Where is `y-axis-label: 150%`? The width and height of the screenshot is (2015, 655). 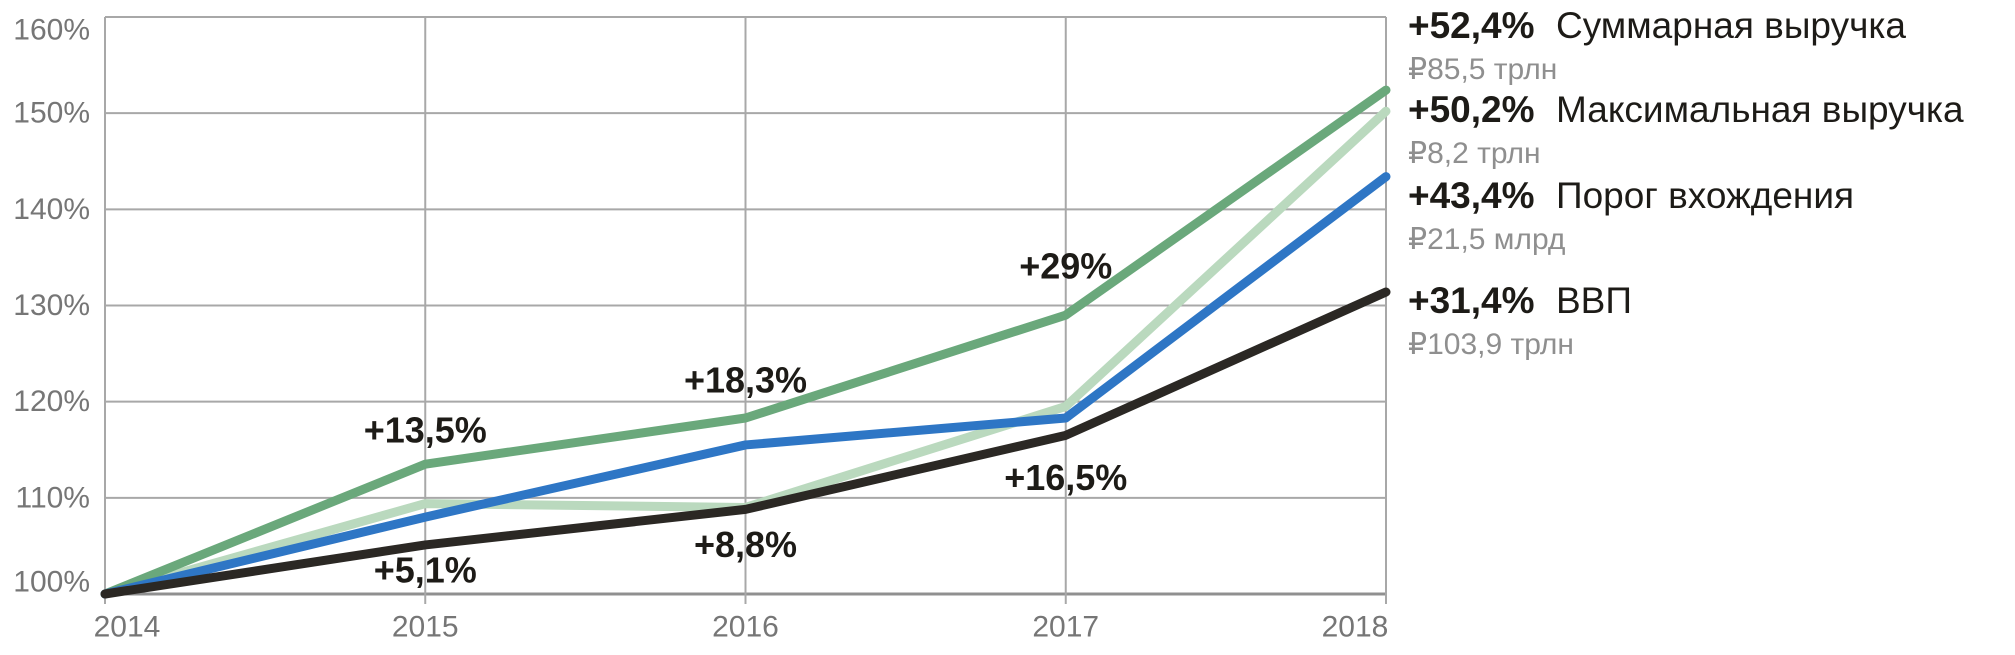 y-axis-label: 150% is located at coordinates (51, 113).